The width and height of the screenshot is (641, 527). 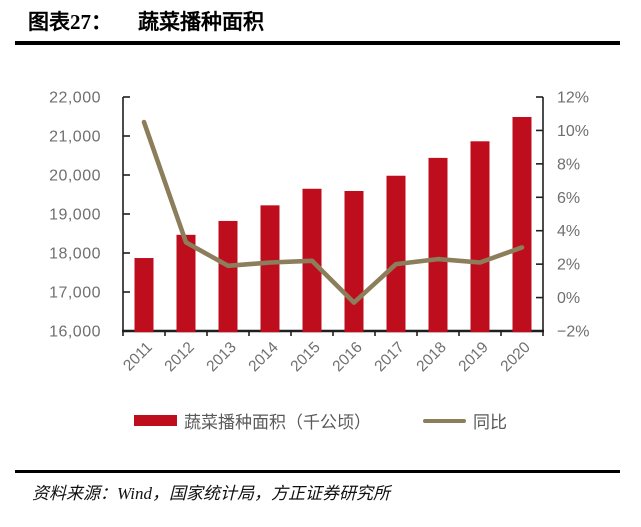 I want to click on x-axis-label: 2011, so click(x=138, y=357).